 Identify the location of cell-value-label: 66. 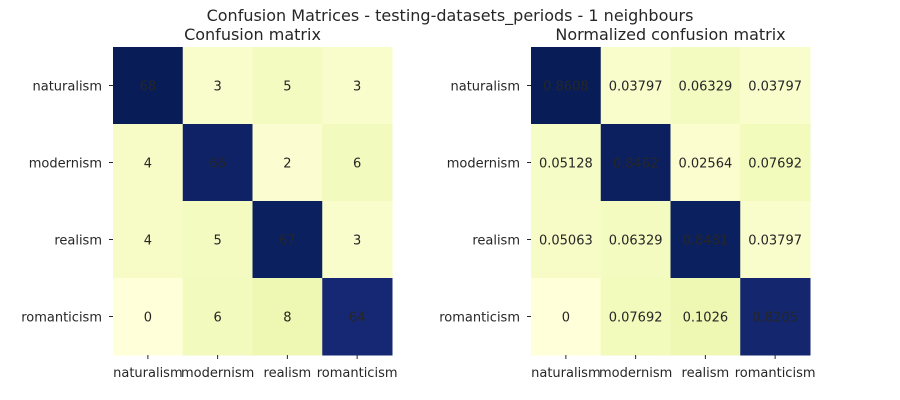
(217, 164).